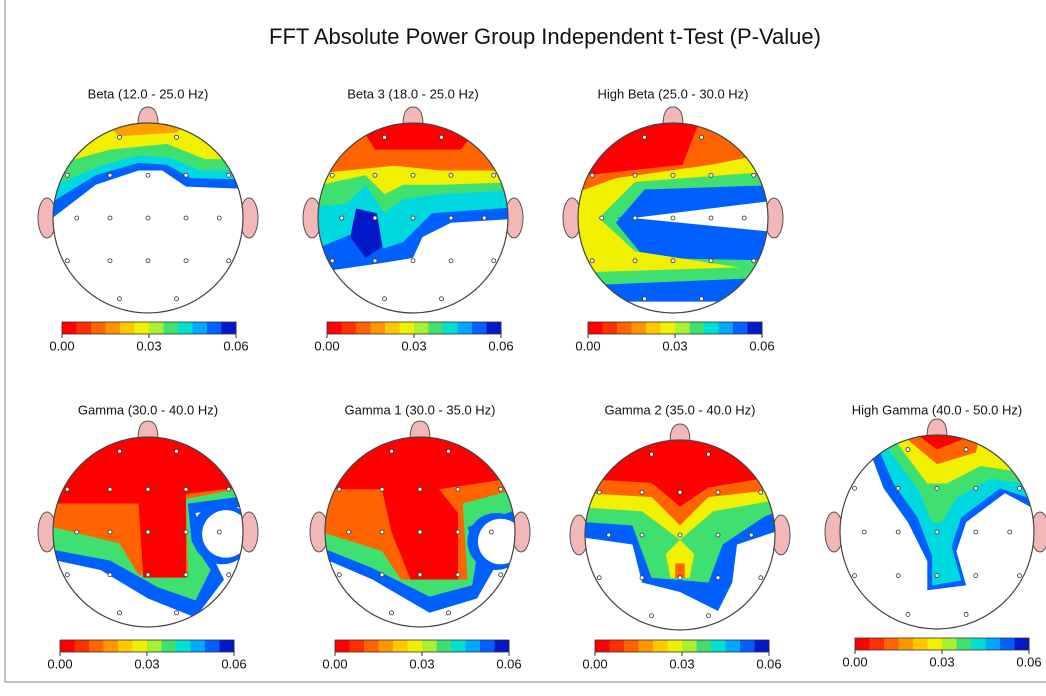  What do you see at coordinates (937, 409) in the screenshot?
I see `map-label: High Gamma (40.0 - 50.0 Hz)` at bounding box center [937, 409].